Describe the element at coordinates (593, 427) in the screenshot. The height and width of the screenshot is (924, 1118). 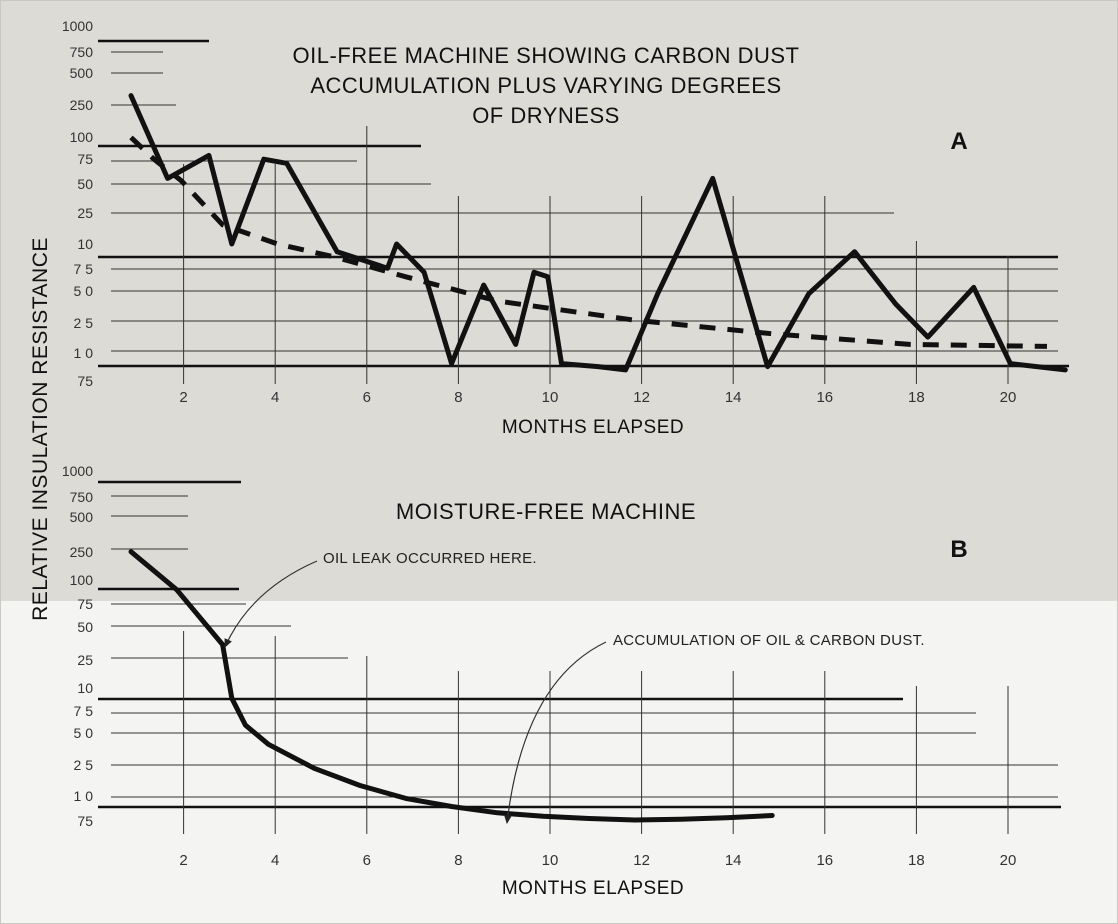
I see `panel-a-x-axis-label: MONTHS ELAPSED` at that location.